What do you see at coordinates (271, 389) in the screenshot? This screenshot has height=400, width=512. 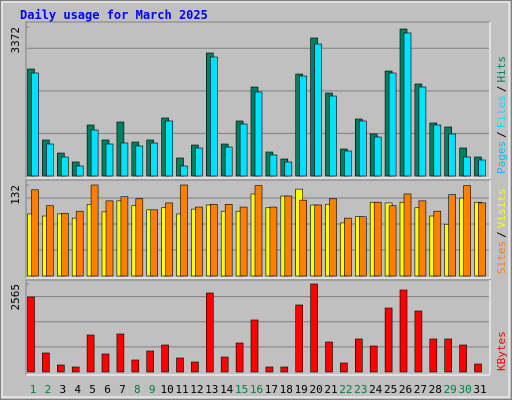 I see `x-tick-label: 17` at bounding box center [271, 389].